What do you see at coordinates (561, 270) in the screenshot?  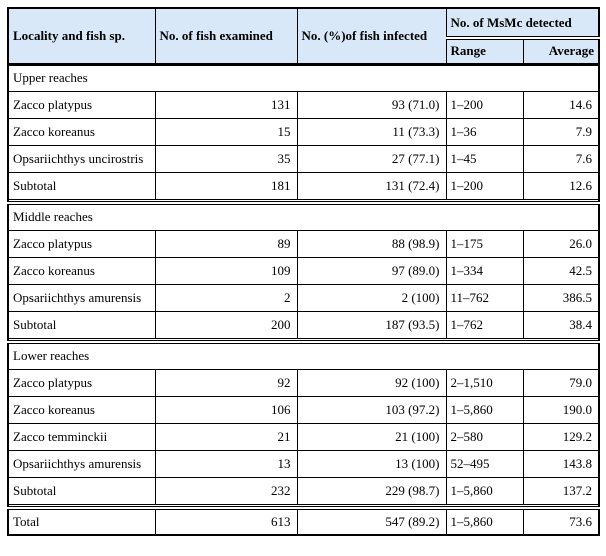 I see `average-cell: 42.5` at bounding box center [561, 270].